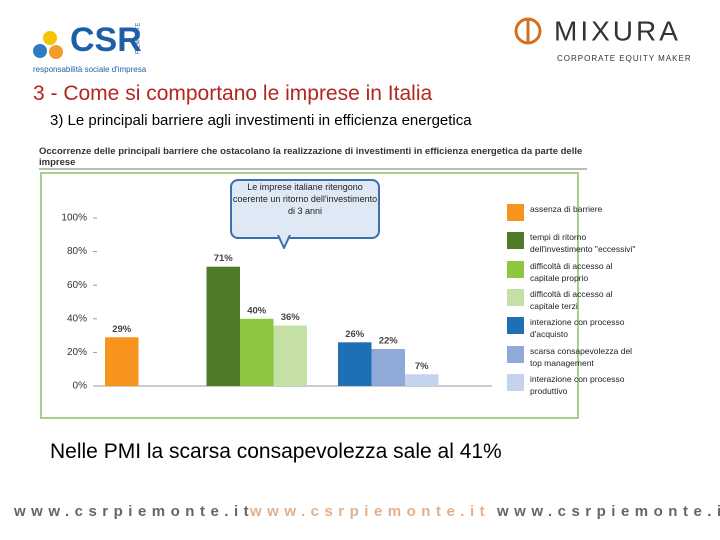 Image resolution: width=720 pixels, height=540 pixels. I want to click on mixura-logo: MIXURA CORPORATE EQUITY MAKERS, so click(602, 39).